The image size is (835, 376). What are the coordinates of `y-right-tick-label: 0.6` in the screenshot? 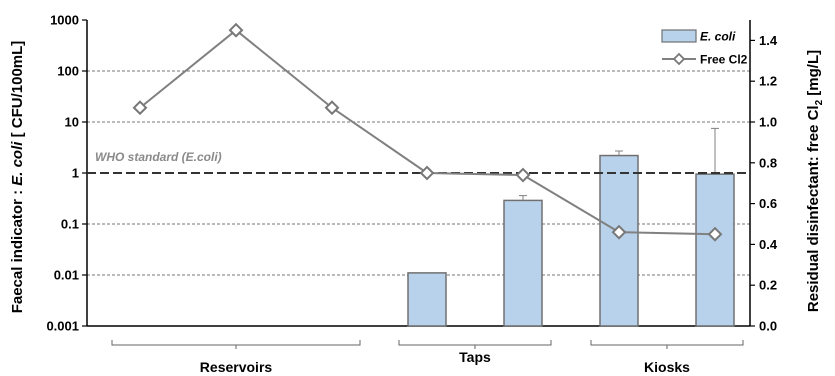 It's located at (768, 203).